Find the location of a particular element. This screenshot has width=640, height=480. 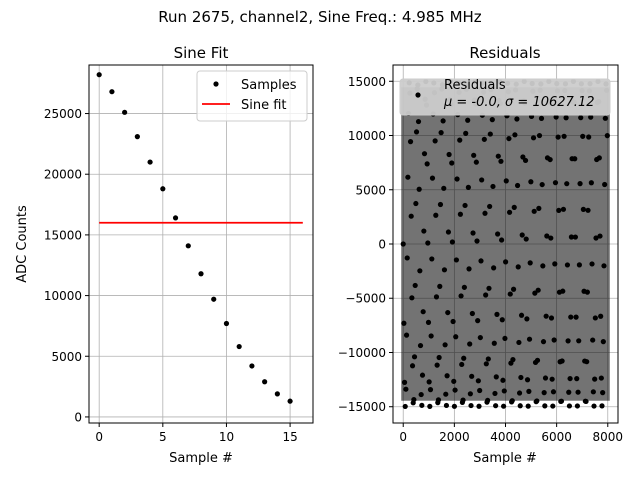

residuals-y-tick-label: 10000 is located at coordinates (367, 136).